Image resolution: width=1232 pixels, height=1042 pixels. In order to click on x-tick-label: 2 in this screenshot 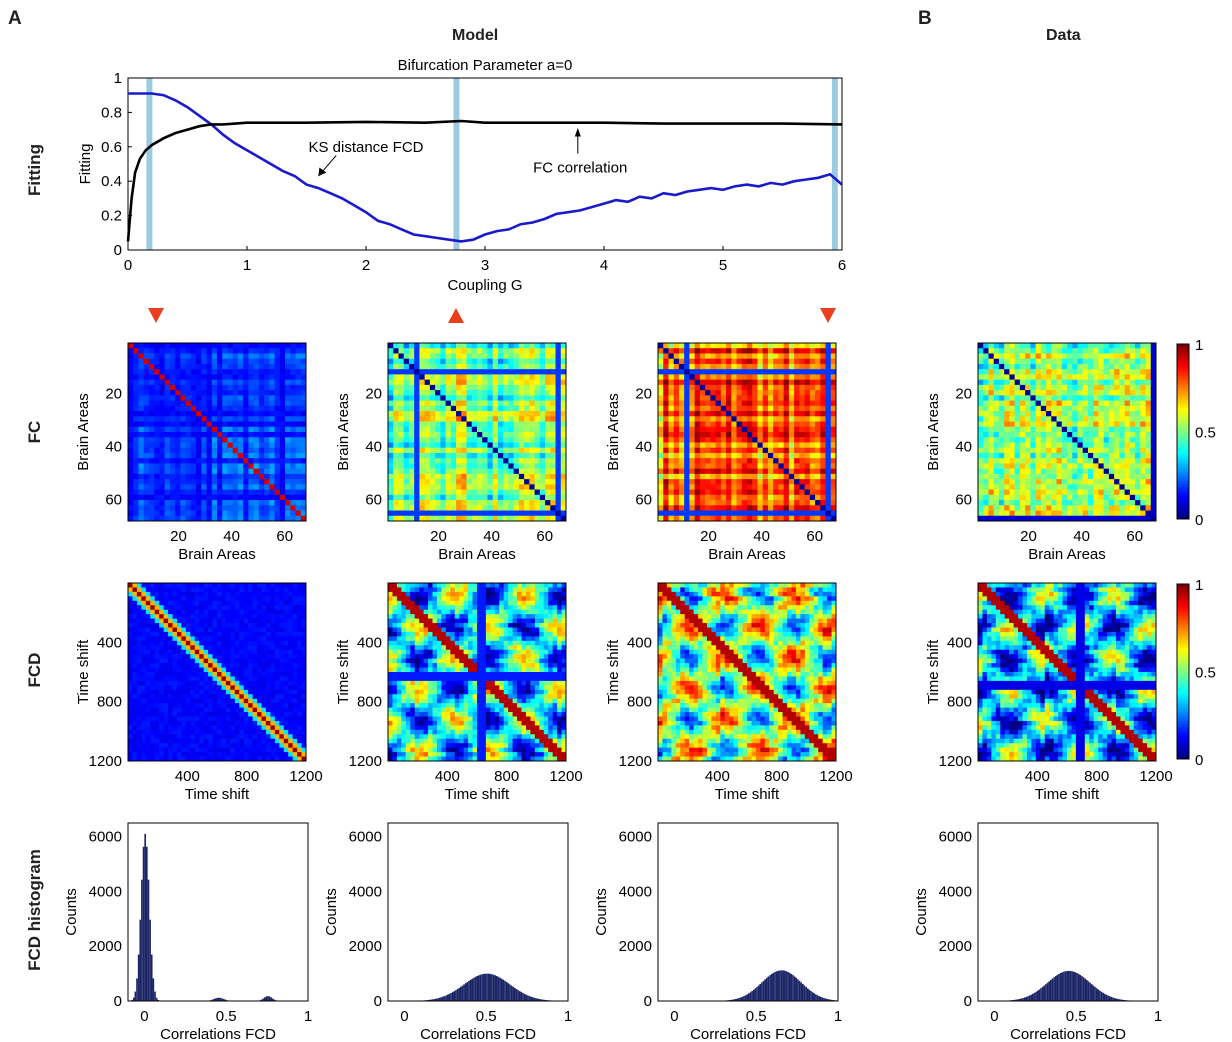, I will do `click(366, 265)`.